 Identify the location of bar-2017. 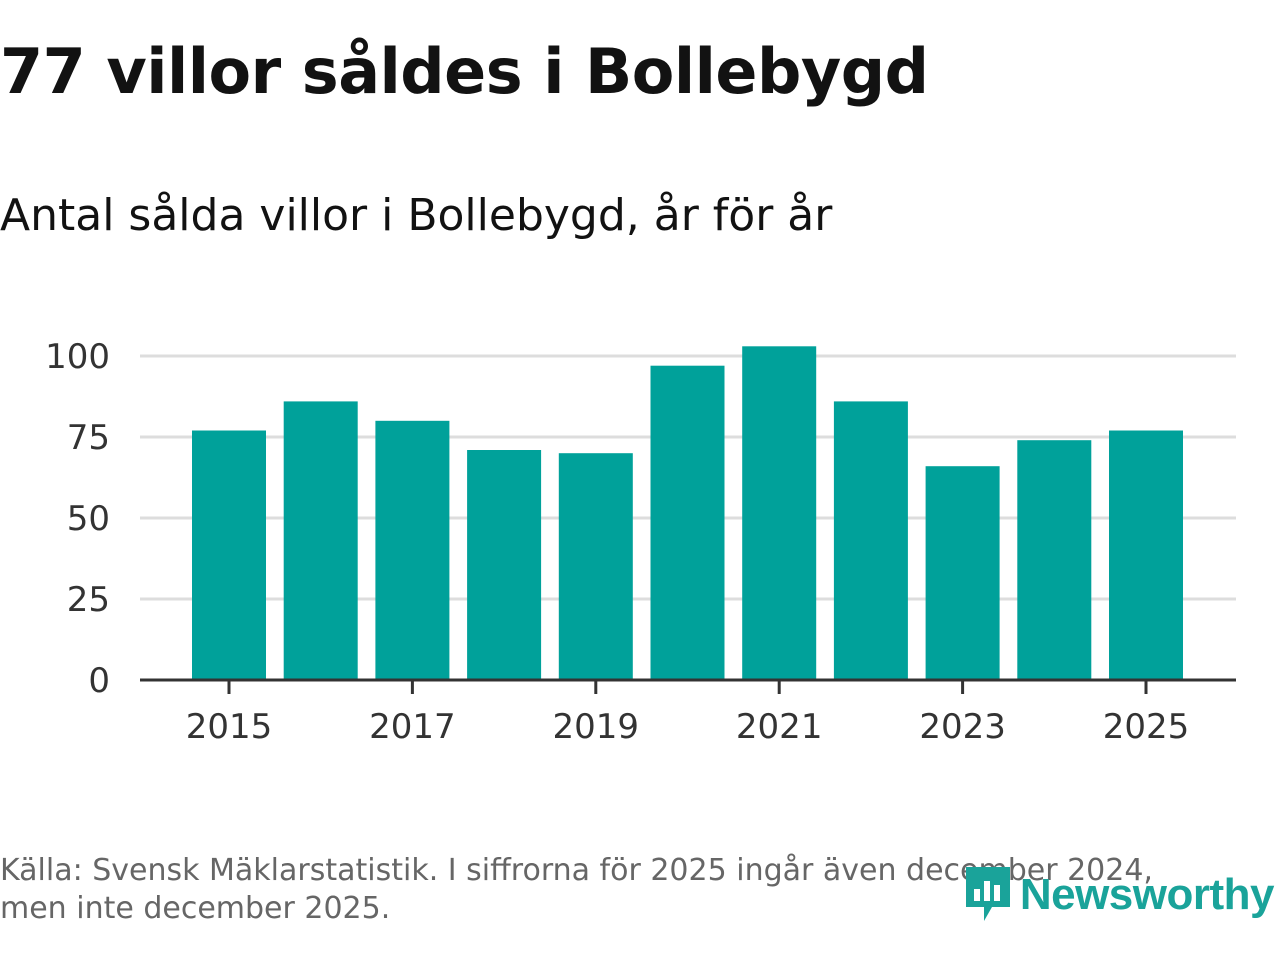
(412, 550).